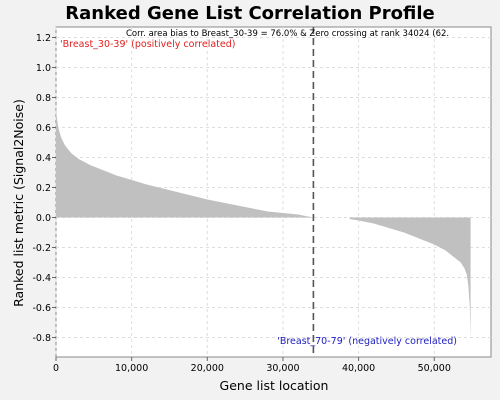 The width and height of the screenshot is (500, 400). What do you see at coordinates (43, 218) in the screenshot?
I see `y-tick-label: 0.0` at bounding box center [43, 218].